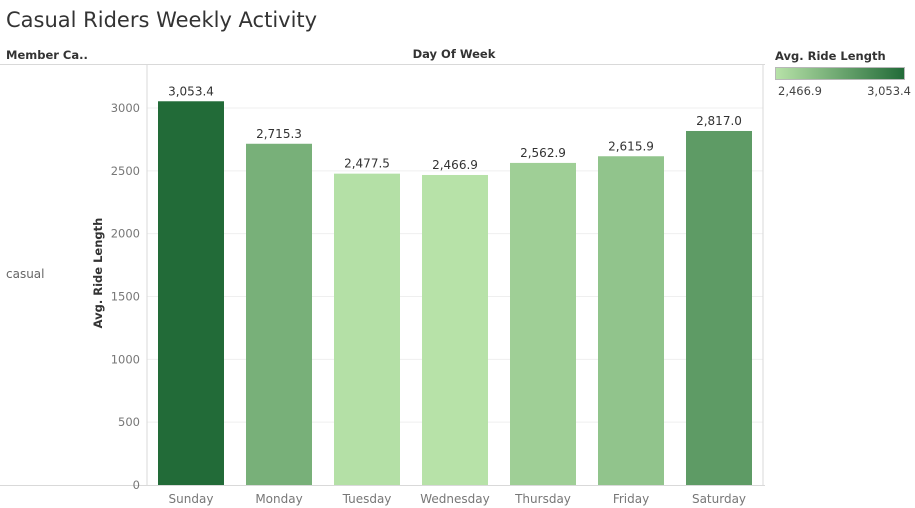  I want to click on x-tick-label-friday: Friday, so click(631, 499).